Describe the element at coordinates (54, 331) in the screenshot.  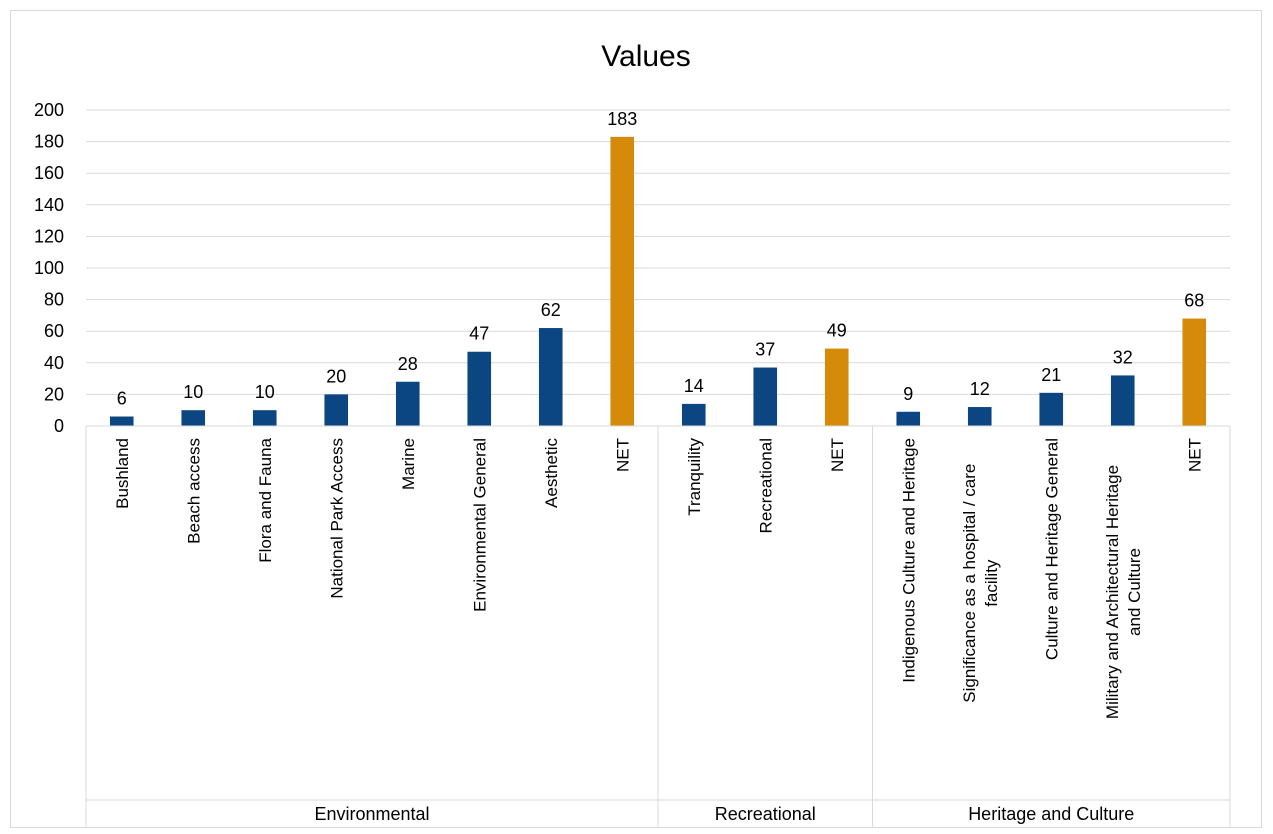
I see `y-tick-label: 60` at that location.